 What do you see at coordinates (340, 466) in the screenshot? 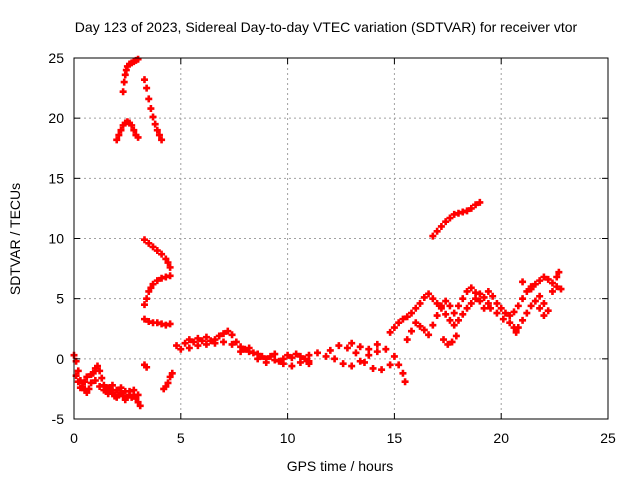
I see `x-axis-label: GPS time / hours` at bounding box center [340, 466].